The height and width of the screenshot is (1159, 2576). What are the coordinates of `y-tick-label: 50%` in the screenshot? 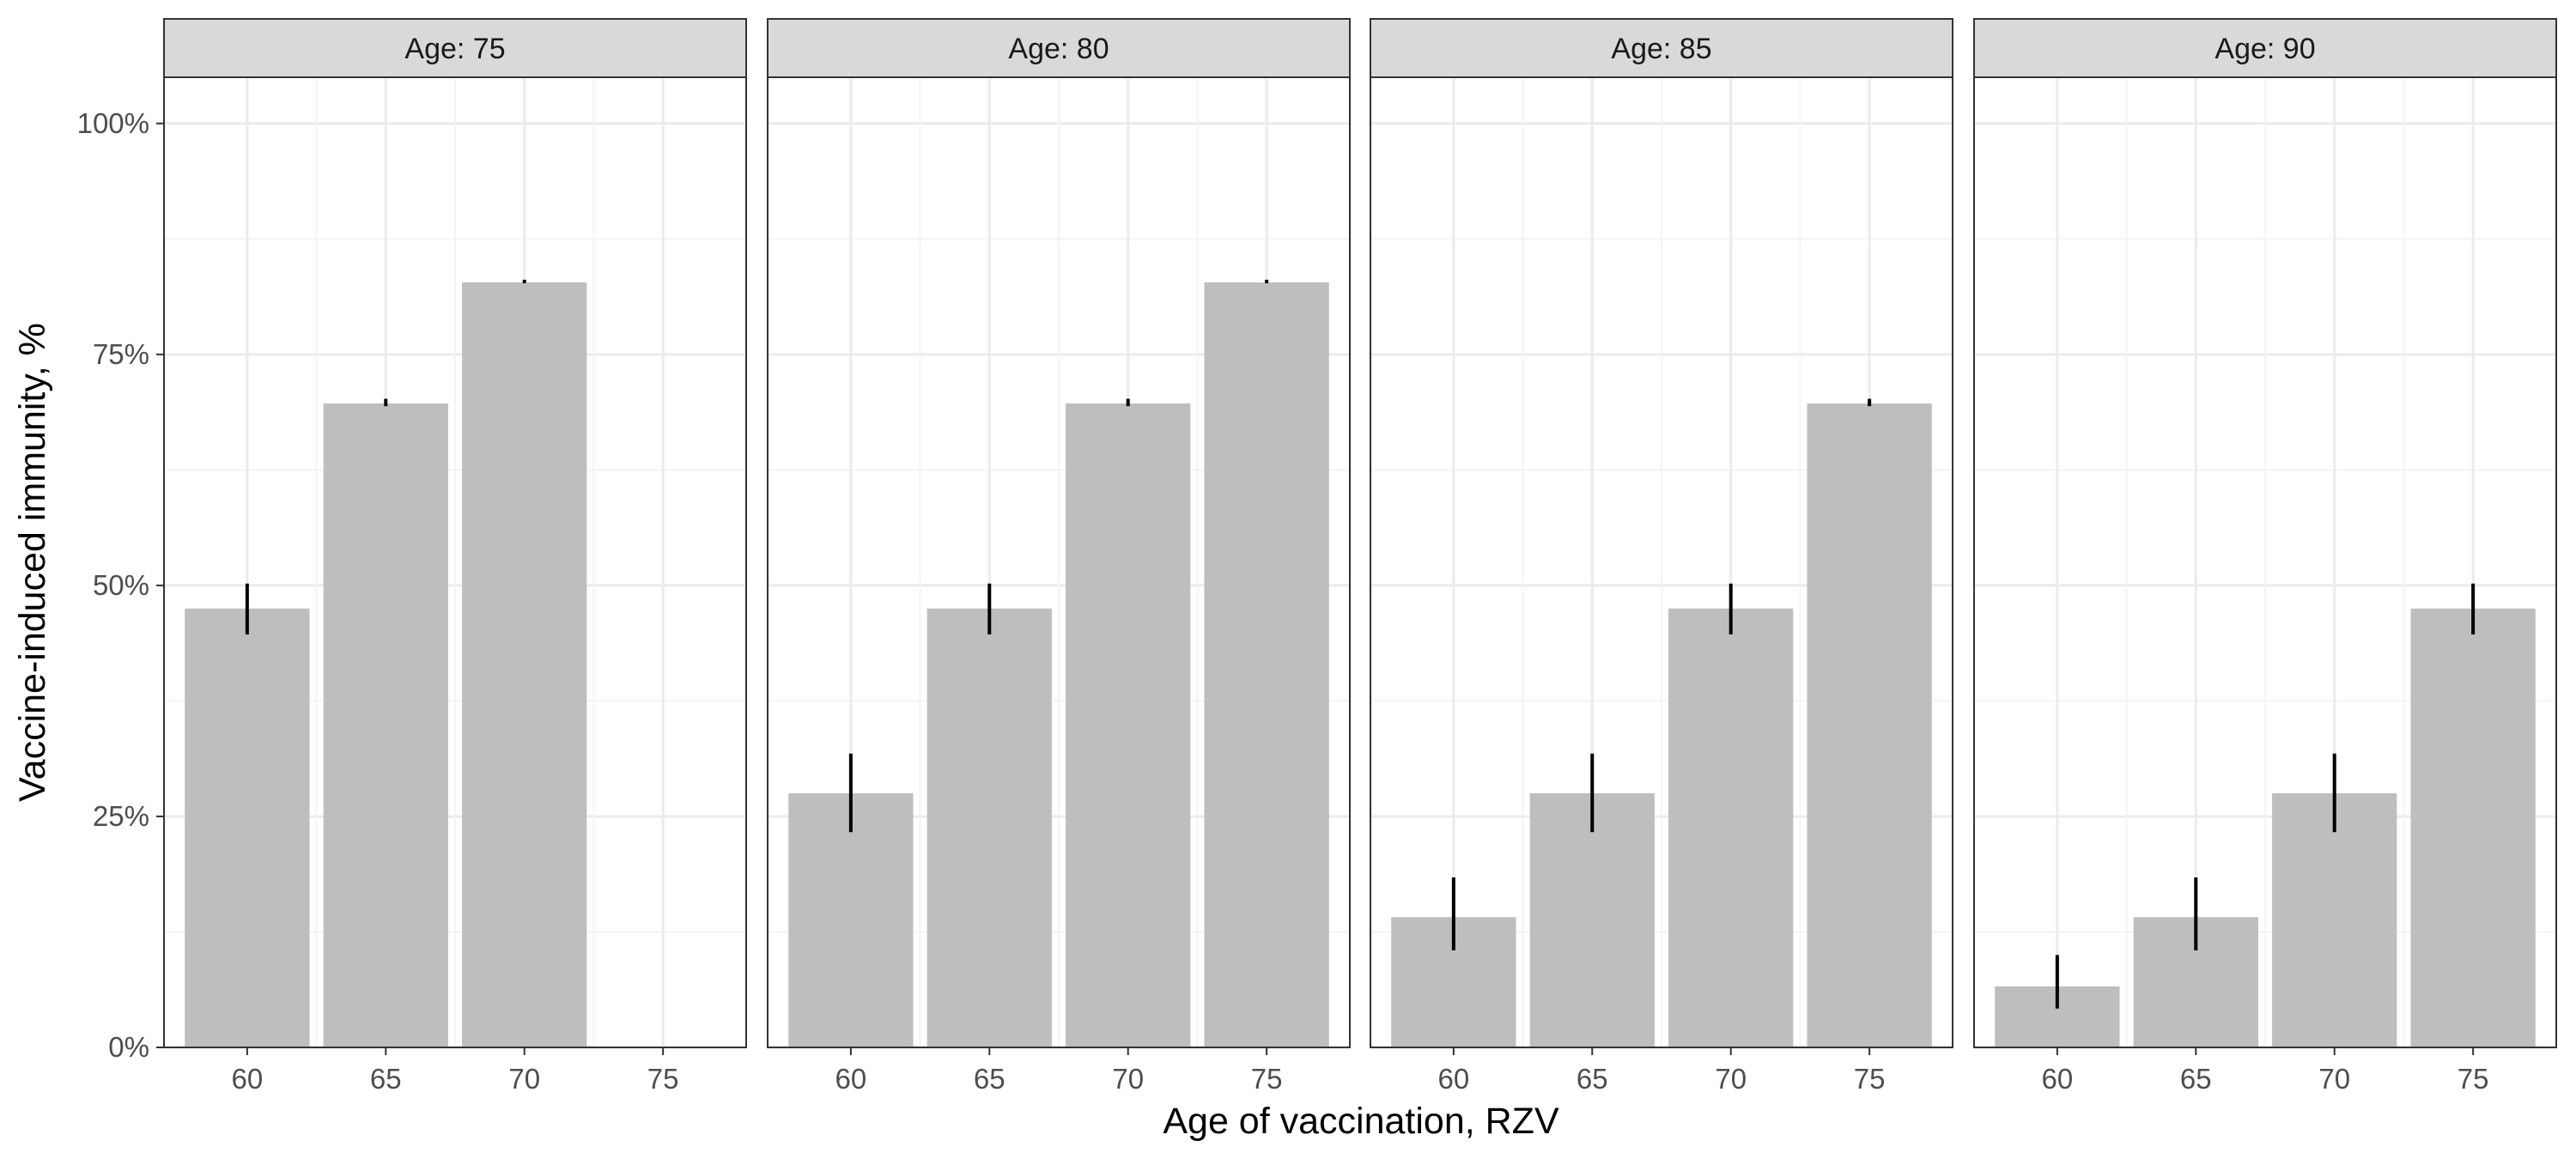 It's located at (121, 585).